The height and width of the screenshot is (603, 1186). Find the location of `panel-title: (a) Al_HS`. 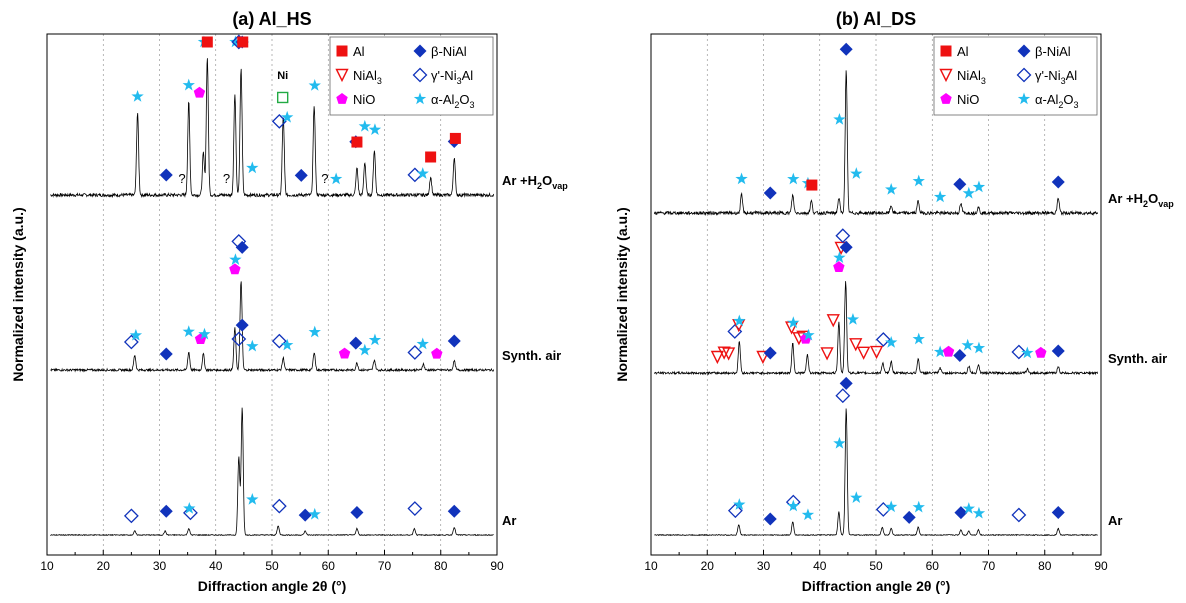

panel-title: (a) Al_HS is located at coordinates (271, 19).